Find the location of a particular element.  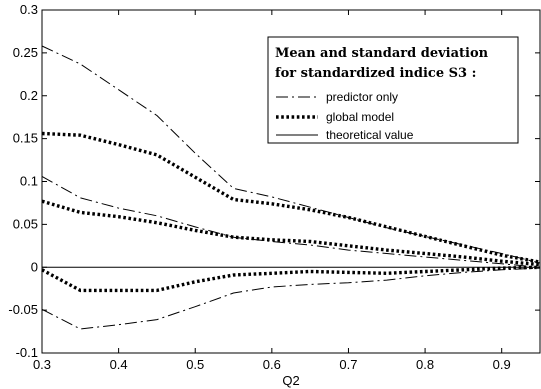

x-axis-label: Q2 is located at coordinates (290, 380).